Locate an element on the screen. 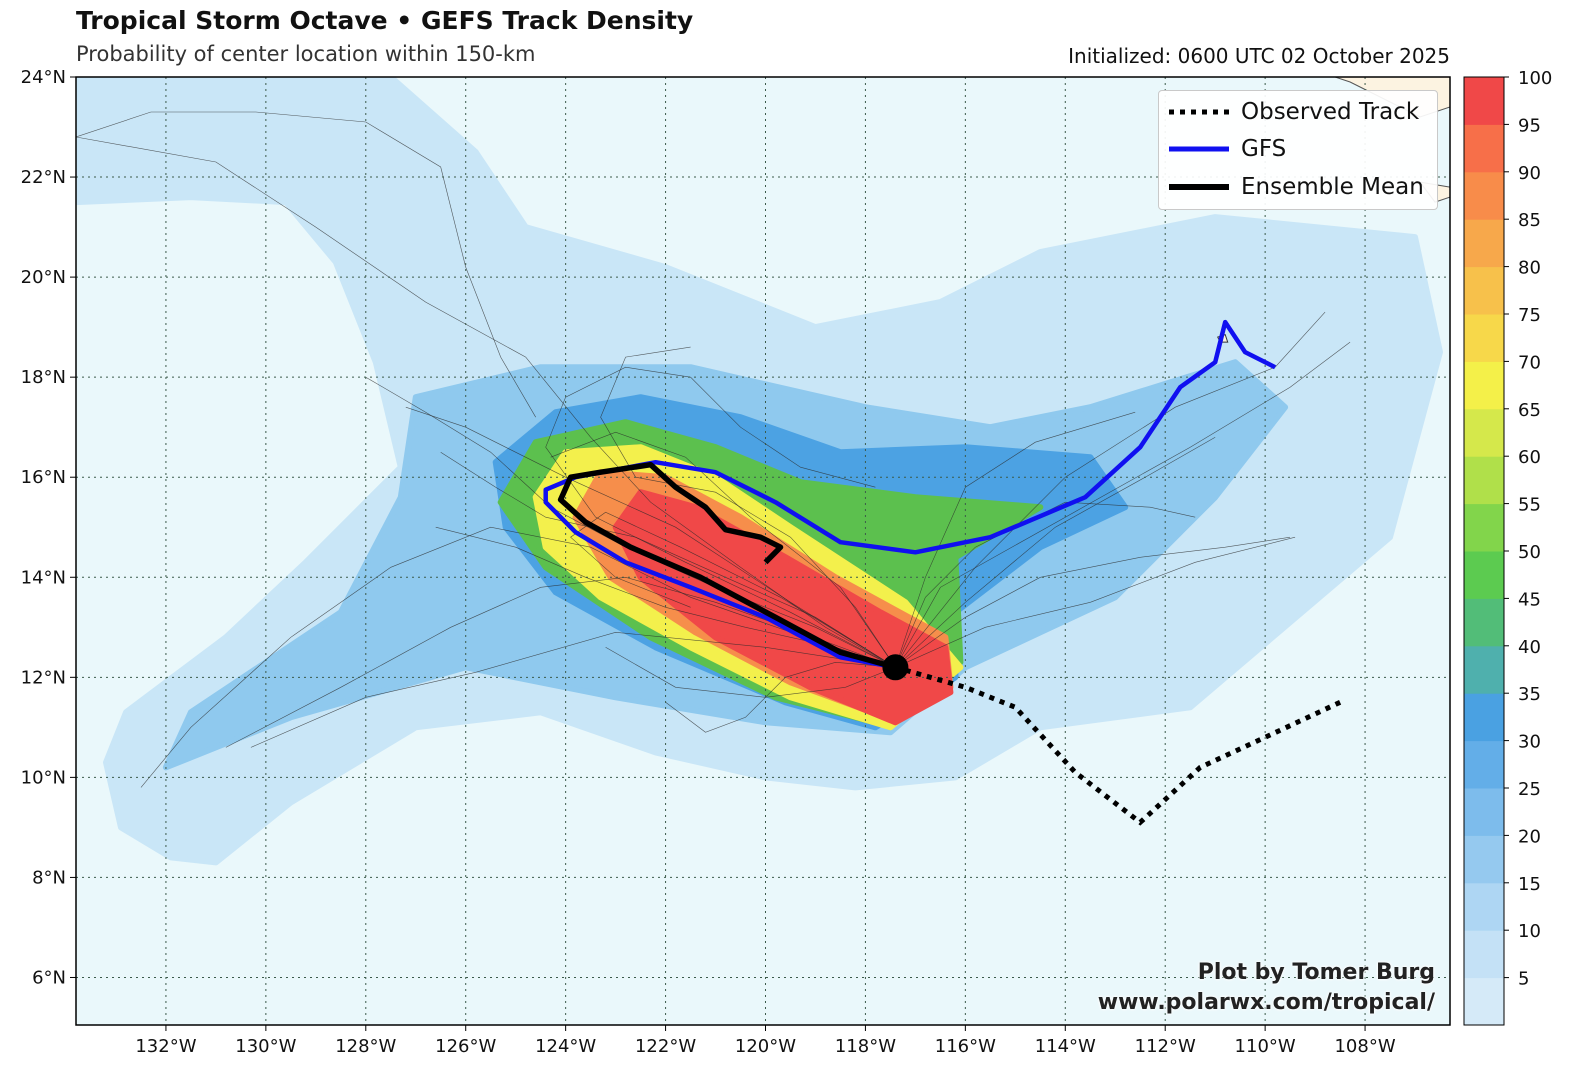 The image size is (1578, 1076). colorbar-tick-label: 25 is located at coordinates (1529, 789).